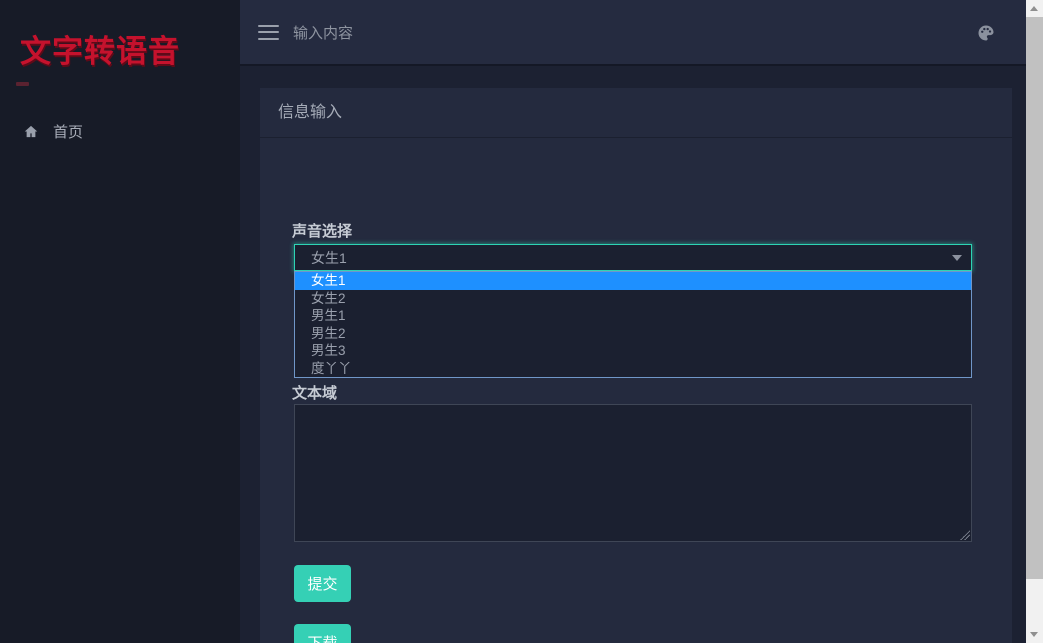  I want to click on app-title: 文字转语音, so click(100, 51).